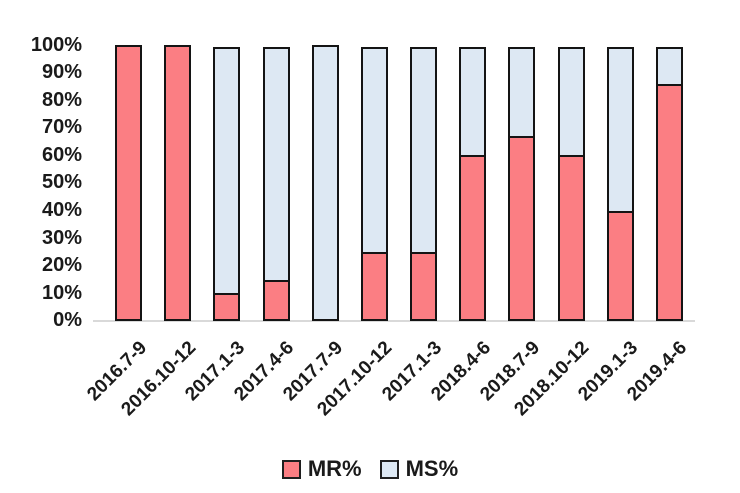 The height and width of the screenshot is (493, 740). What do you see at coordinates (370, 469) in the screenshot?
I see `legend: MR% MS%` at bounding box center [370, 469].